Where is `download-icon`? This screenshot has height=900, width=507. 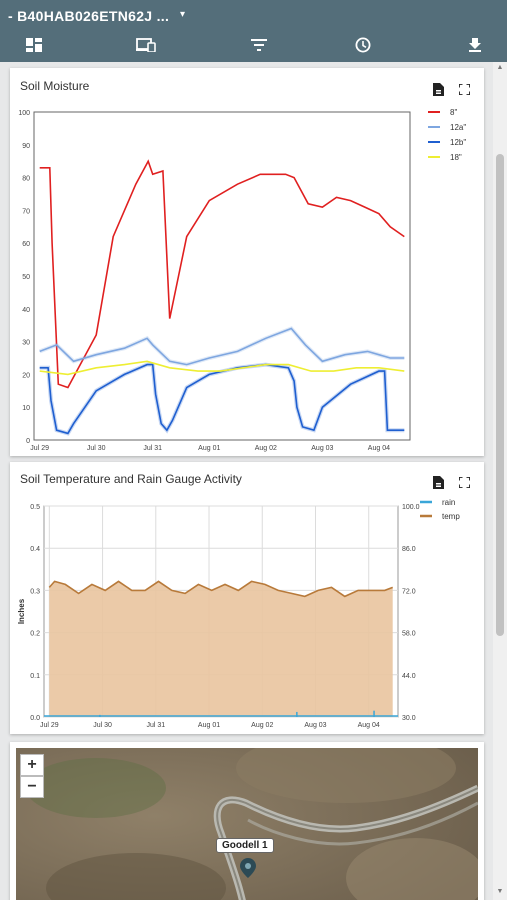 download-icon is located at coordinates (475, 45).